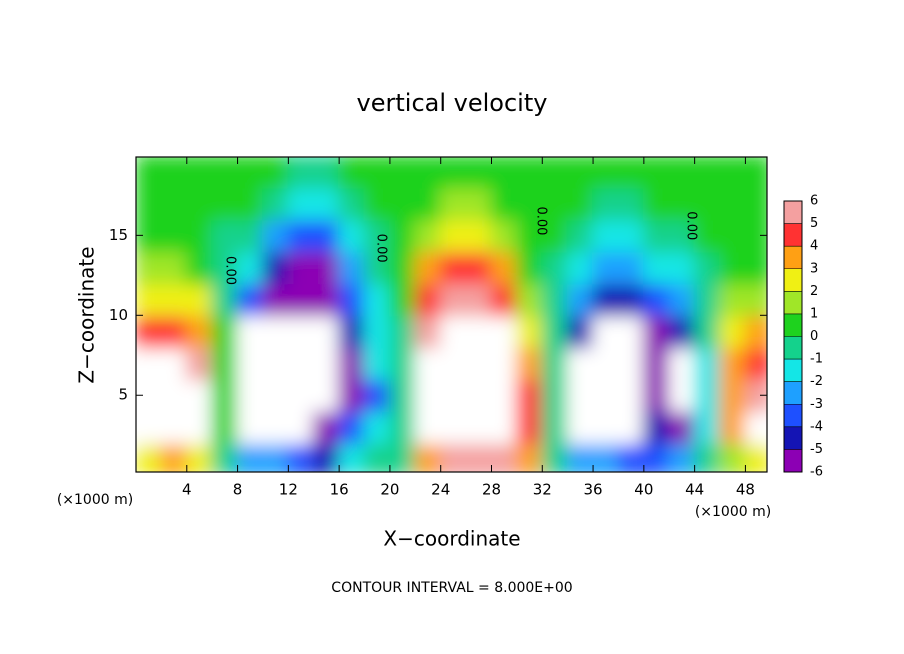 The height and width of the screenshot is (654, 904). I want to click on colorbar-label: 1, so click(814, 313).